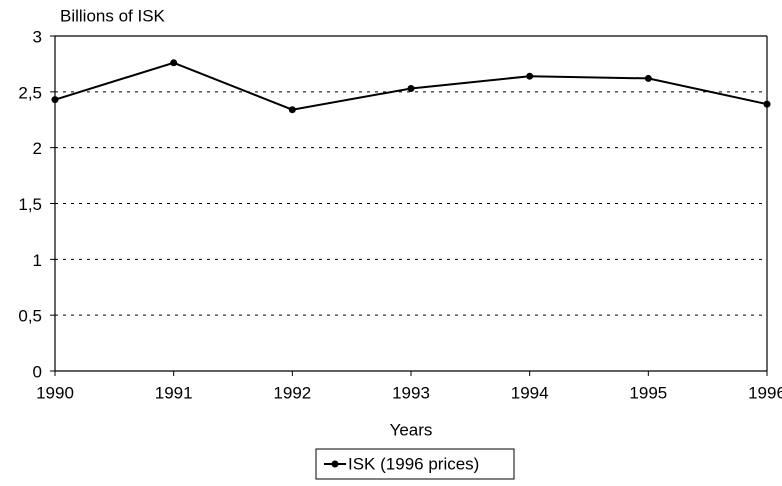 The height and width of the screenshot is (486, 782). What do you see at coordinates (37, 148) in the screenshot?
I see `y-tick-label: 2` at bounding box center [37, 148].